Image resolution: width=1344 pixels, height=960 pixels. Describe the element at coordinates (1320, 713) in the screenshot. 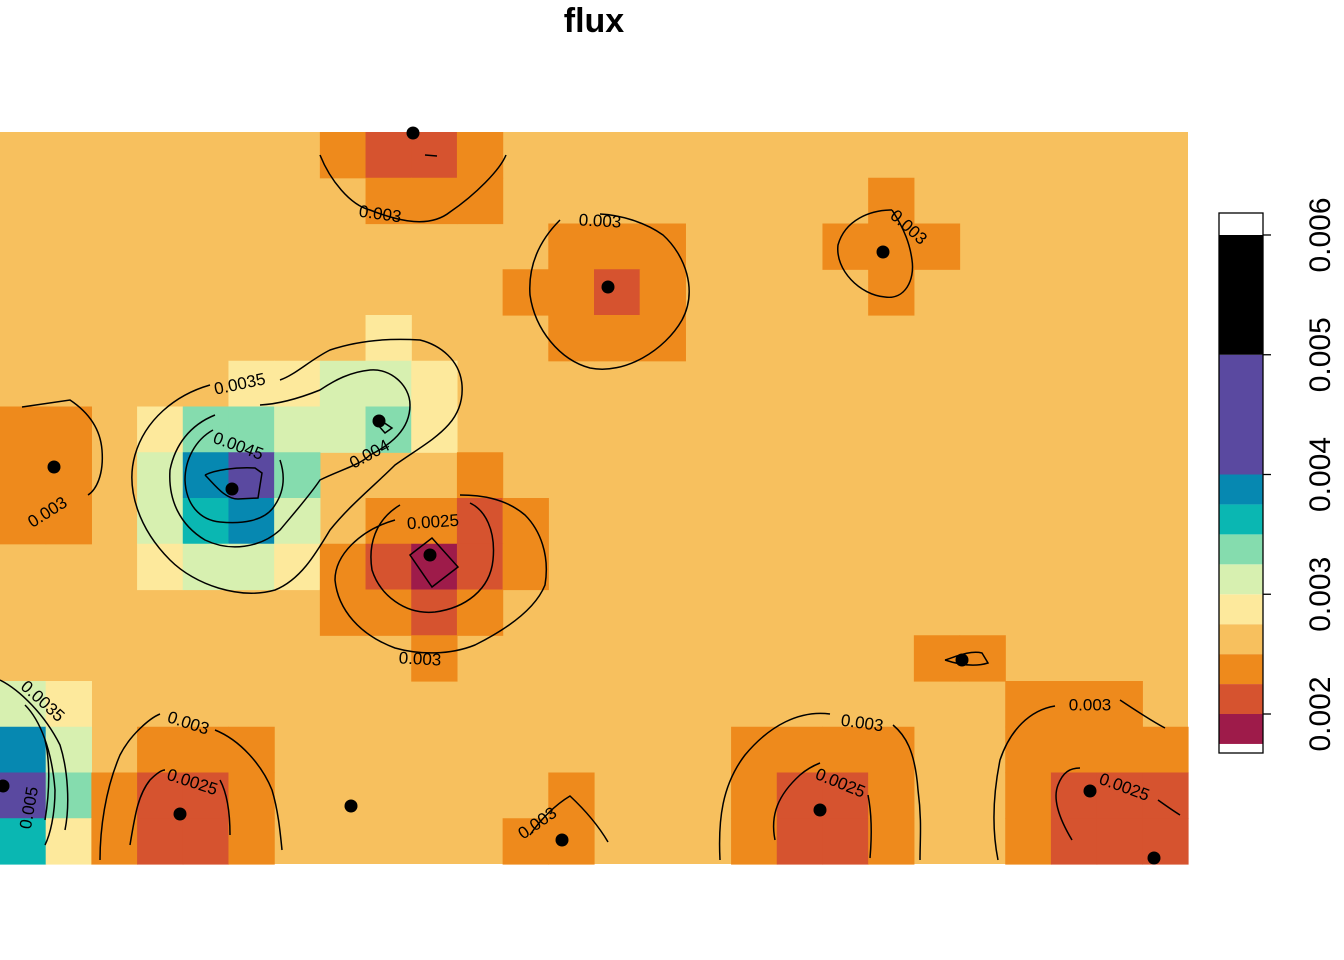

I see `legend-tick-label: 0.002` at that location.